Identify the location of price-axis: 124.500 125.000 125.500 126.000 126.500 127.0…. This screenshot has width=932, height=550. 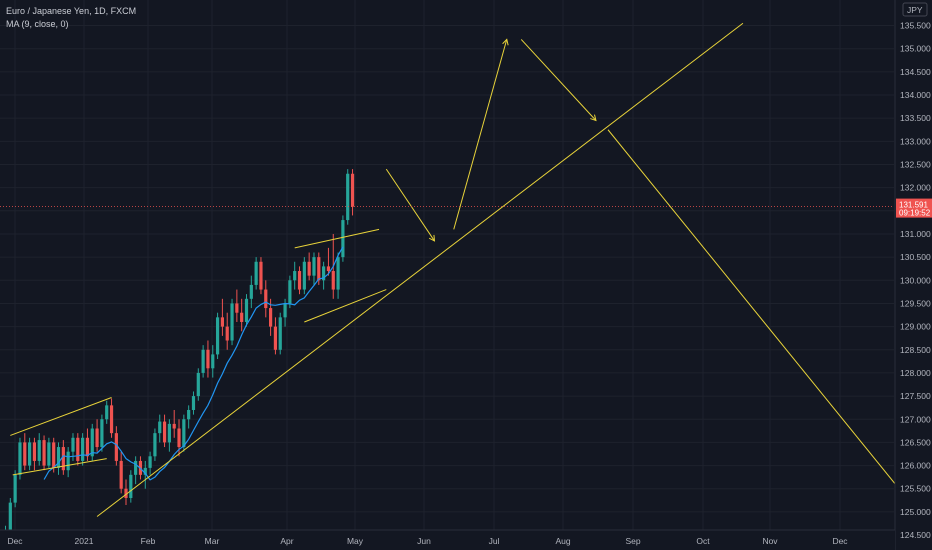
(913, 275).